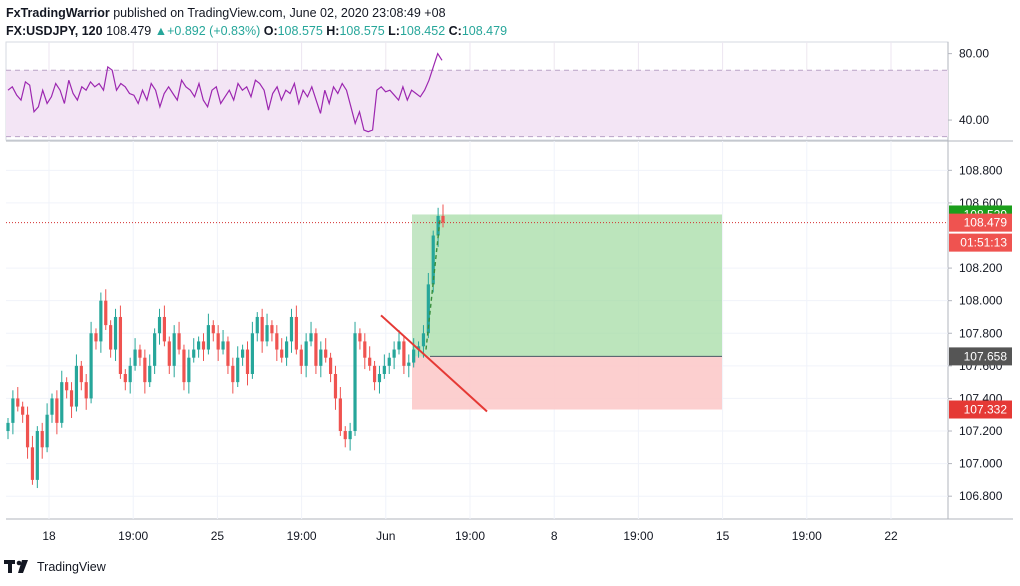 This screenshot has height=586, width=1020. I want to click on projection-line, so click(433, 284).